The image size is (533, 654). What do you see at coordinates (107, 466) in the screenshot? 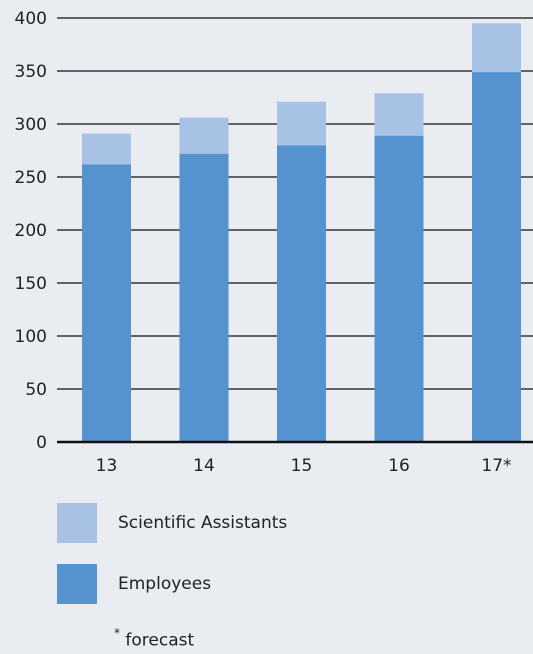
I see `x-tick-label-13: 13` at bounding box center [107, 466].